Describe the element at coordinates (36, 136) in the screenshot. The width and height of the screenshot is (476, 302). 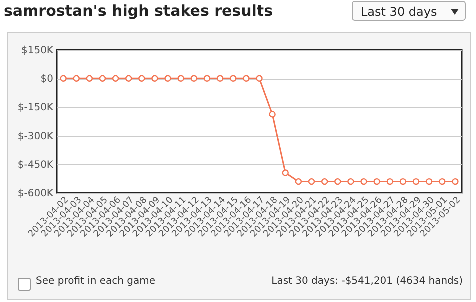
I see `y-tick-label: $-300K` at that location.